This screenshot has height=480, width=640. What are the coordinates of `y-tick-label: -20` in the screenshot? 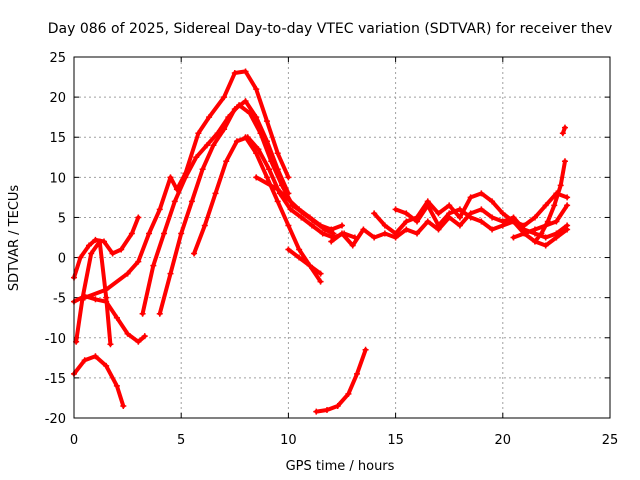 It's located at (55, 419).